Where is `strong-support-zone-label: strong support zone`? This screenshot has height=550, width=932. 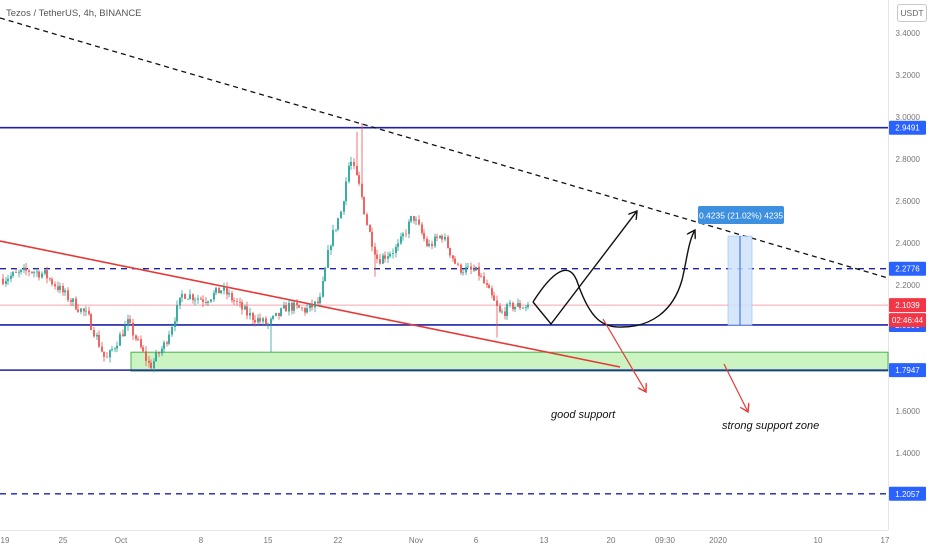 strong-support-zone-label: strong support zone is located at coordinates (770, 426).